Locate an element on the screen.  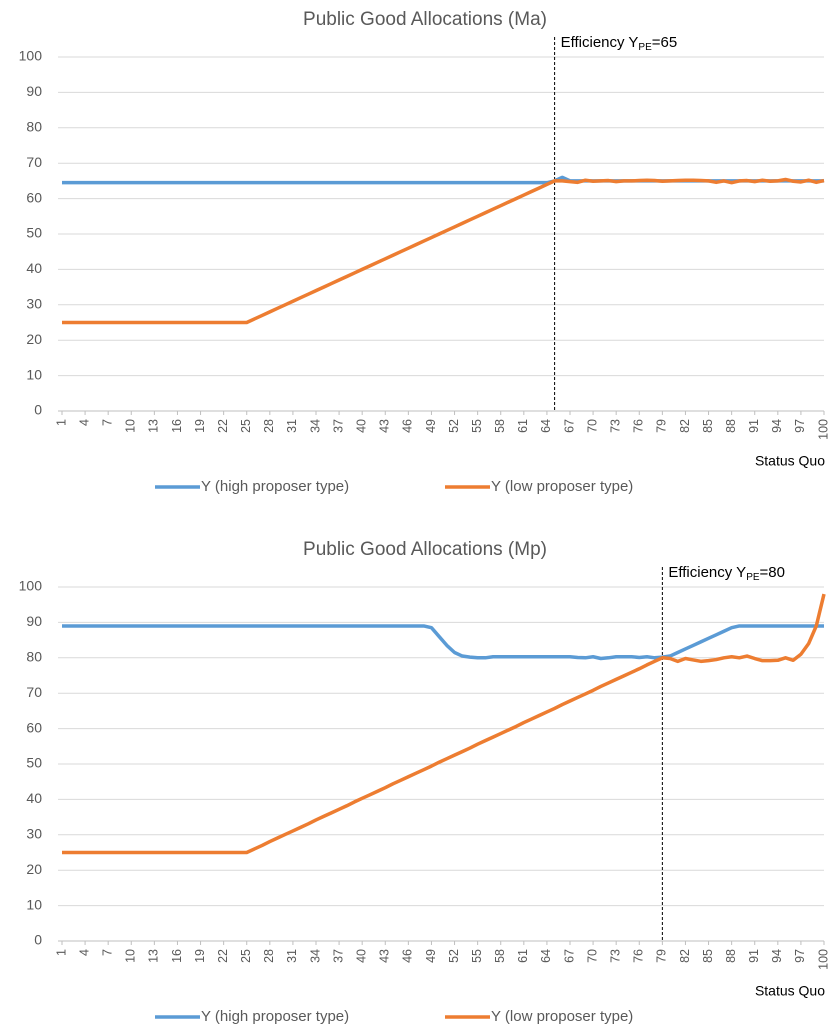
chart-title: Public Good Allocations (Ma) is located at coordinates (425, 19).